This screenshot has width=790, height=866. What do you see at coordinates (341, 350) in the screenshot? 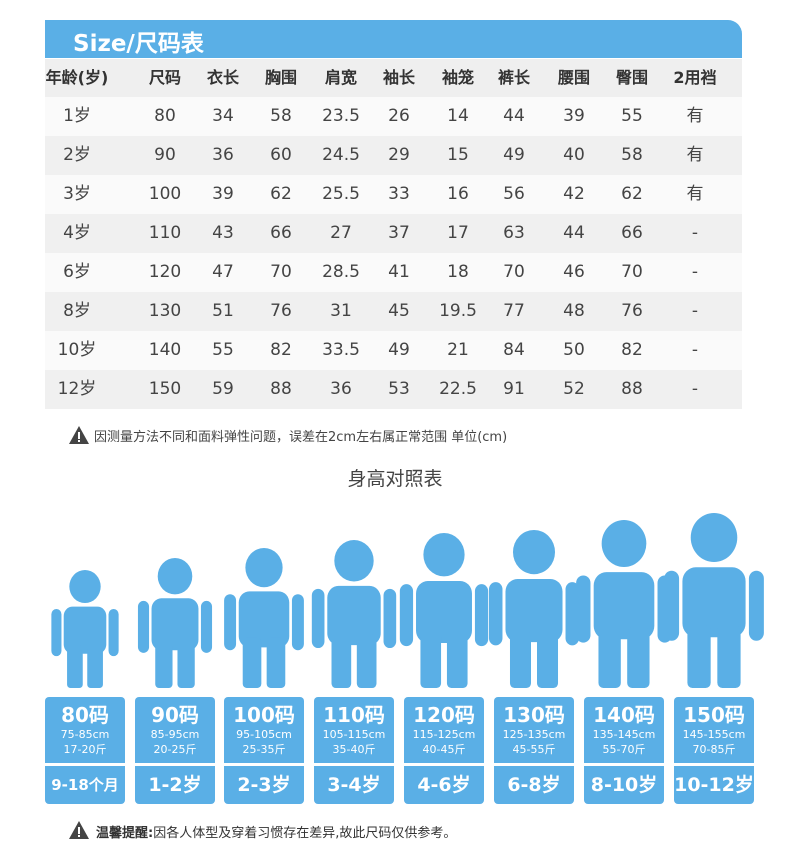
I see `cell: 33.5` at bounding box center [341, 350].